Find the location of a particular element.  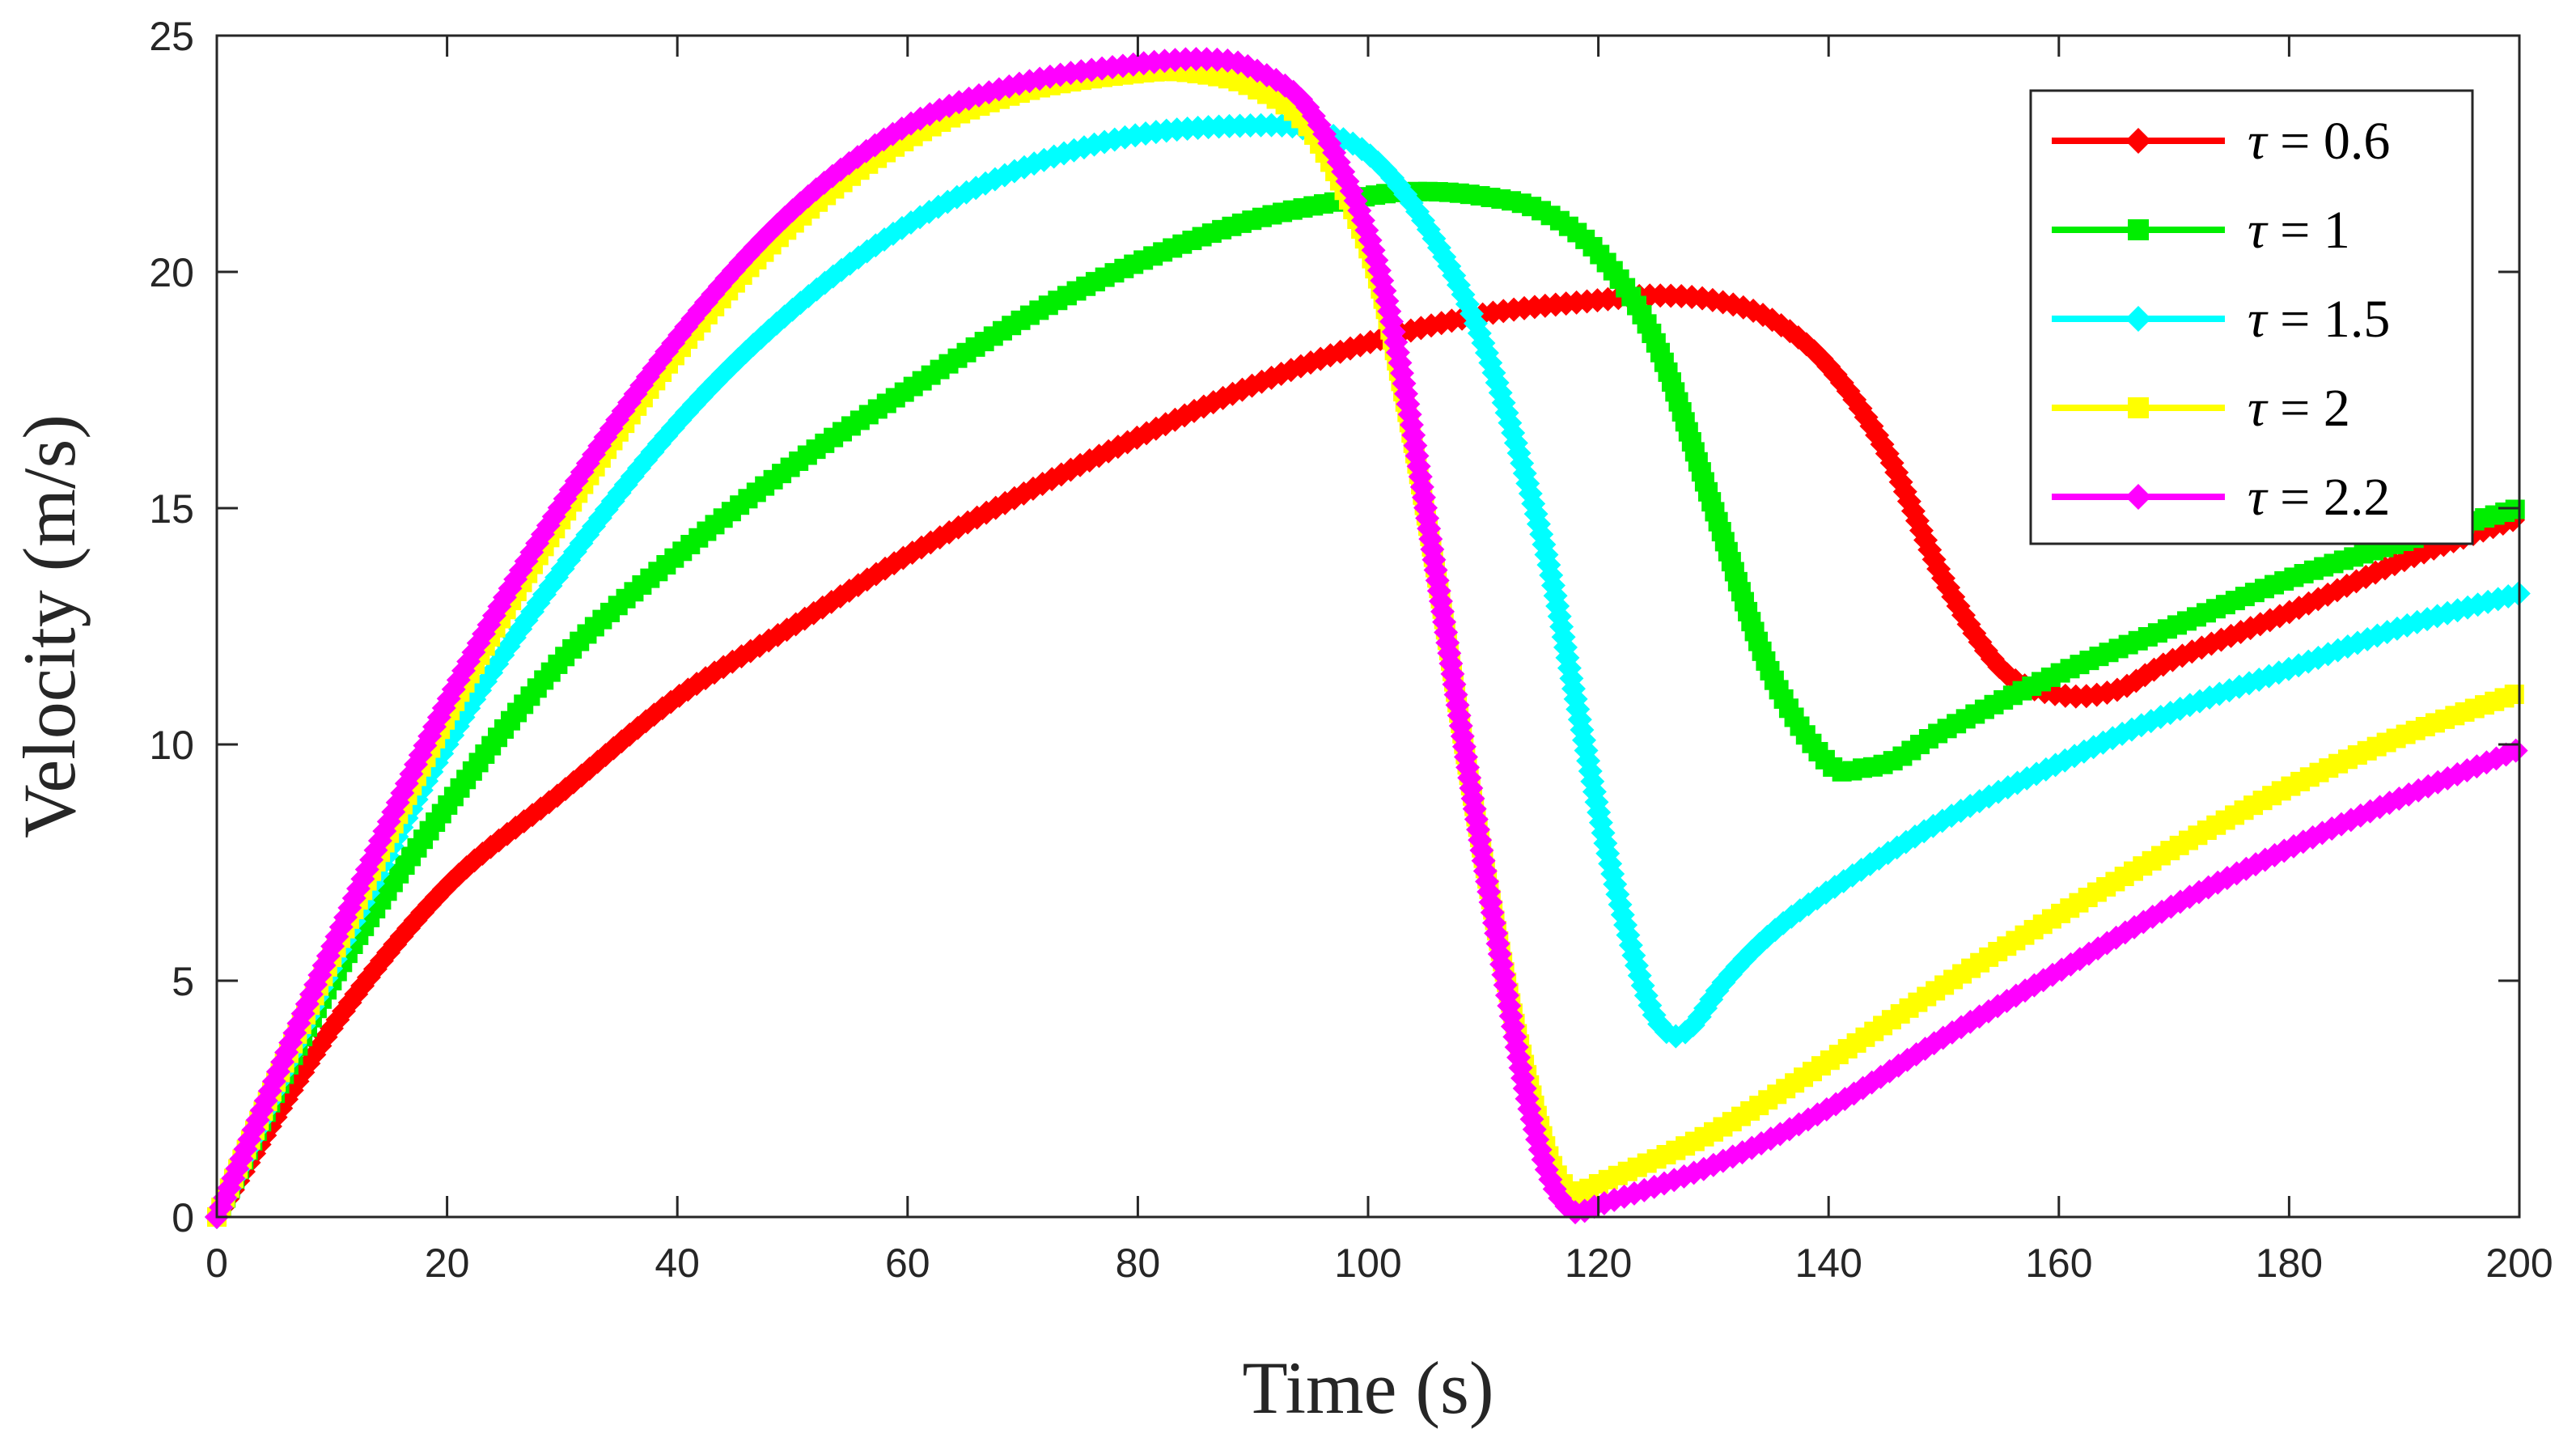

legend-label: τ = 2 is located at coordinates (2299, 408).